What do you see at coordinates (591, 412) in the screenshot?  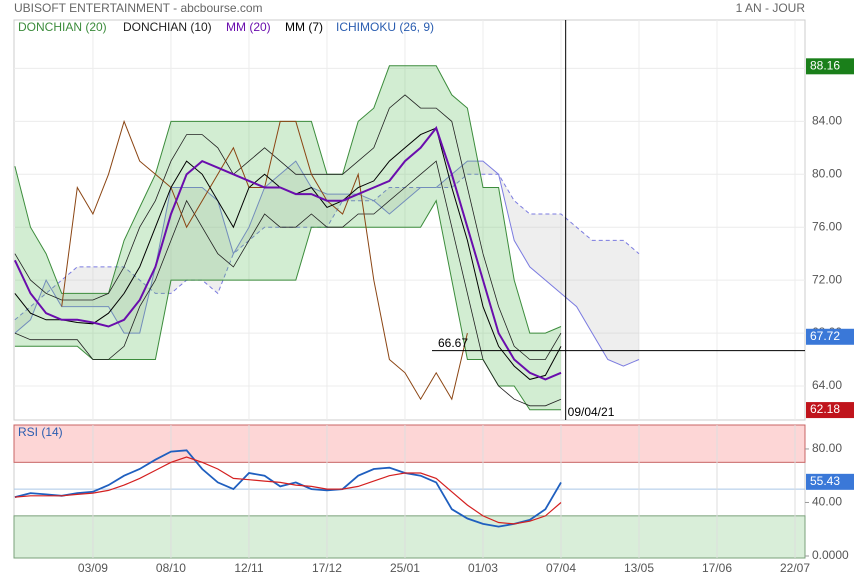 I see `crosshair-date: 09/04/21` at bounding box center [591, 412].